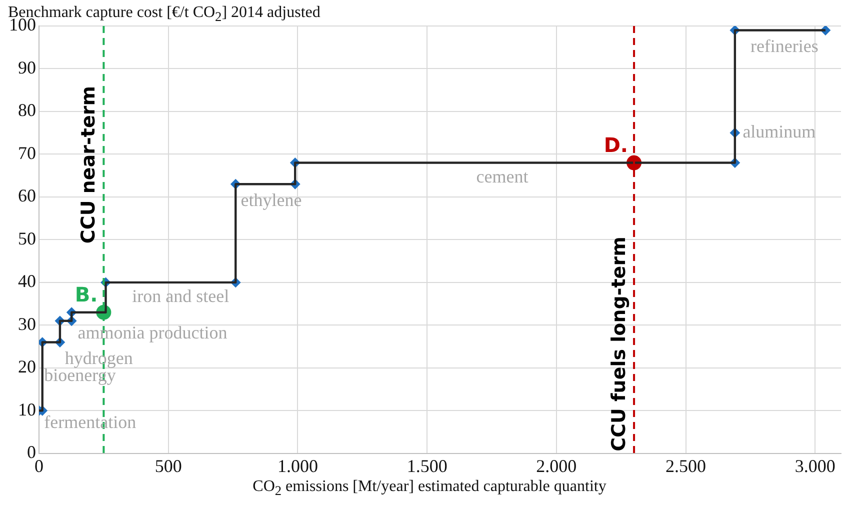 The width and height of the screenshot is (859, 507). I want to click on y-tick-label: 30, so click(27, 324).